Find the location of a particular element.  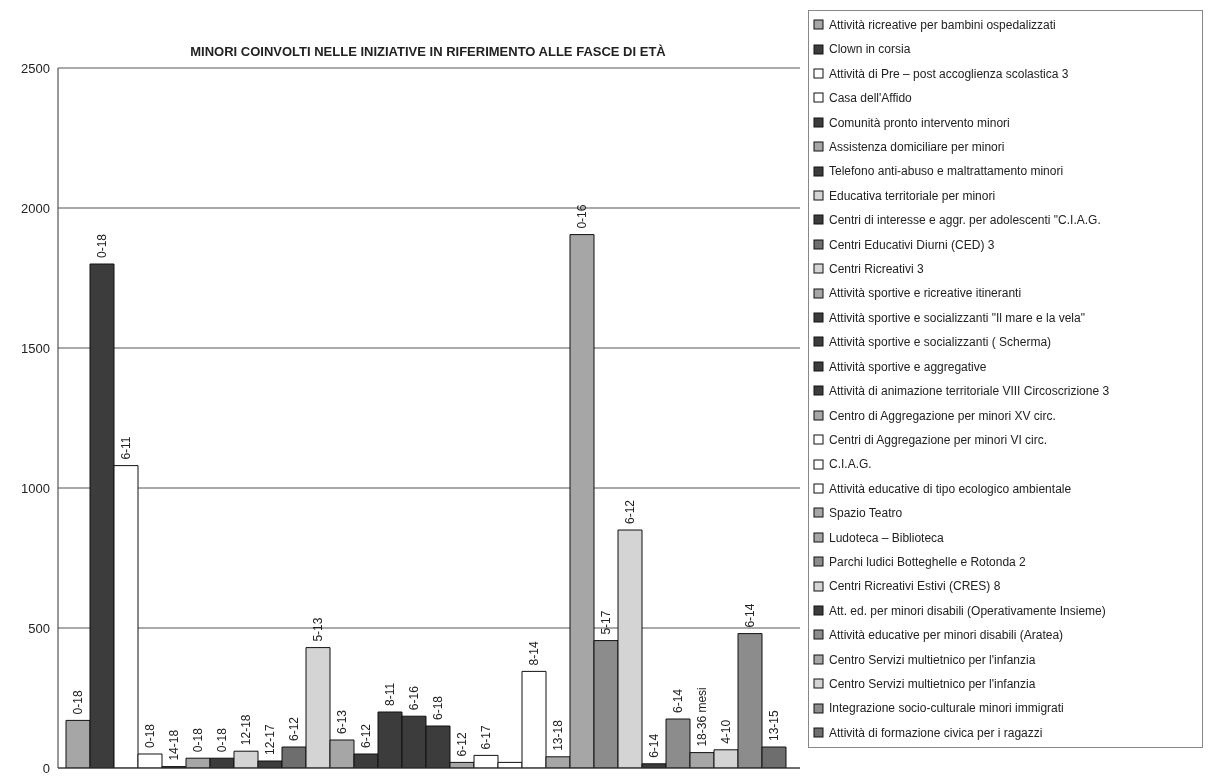

data-label: 13-18 is located at coordinates (558, 735).